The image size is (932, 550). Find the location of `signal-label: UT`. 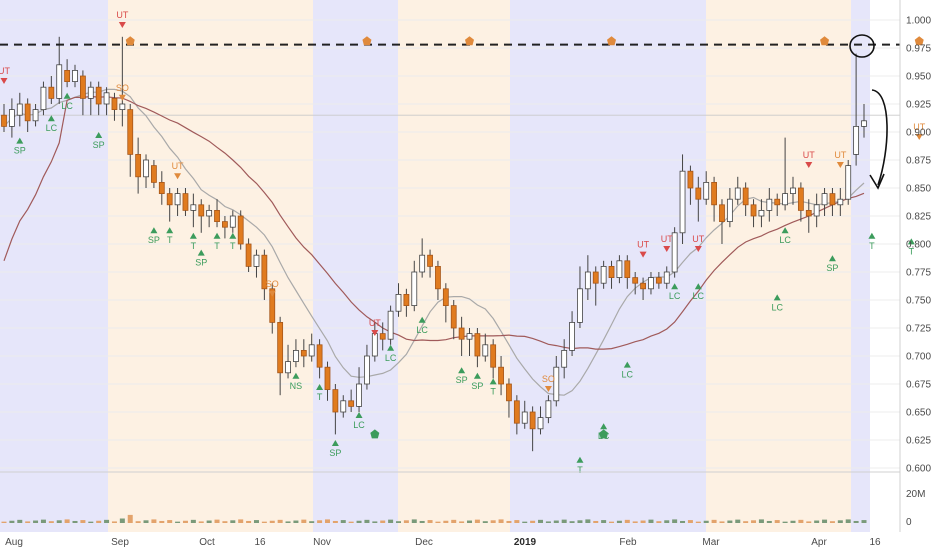

signal-label: UT is located at coordinates (122, 15).